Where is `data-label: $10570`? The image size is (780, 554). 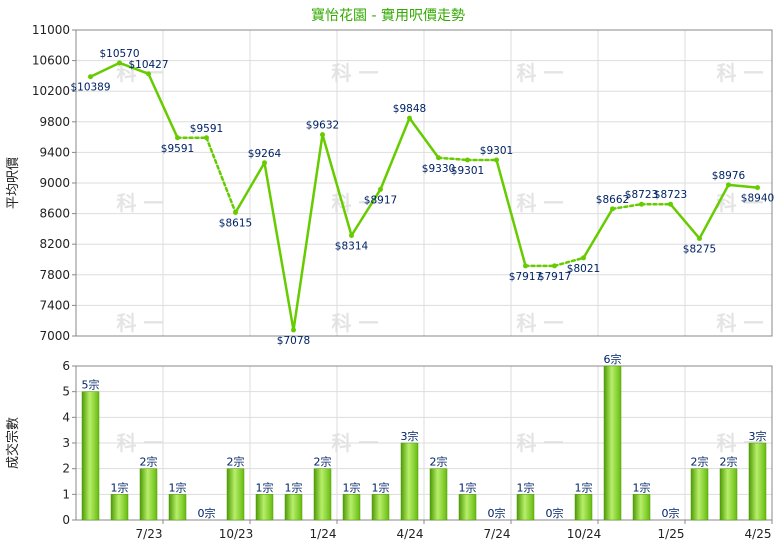 data-label: $10570 is located at coordinates (119, 54).